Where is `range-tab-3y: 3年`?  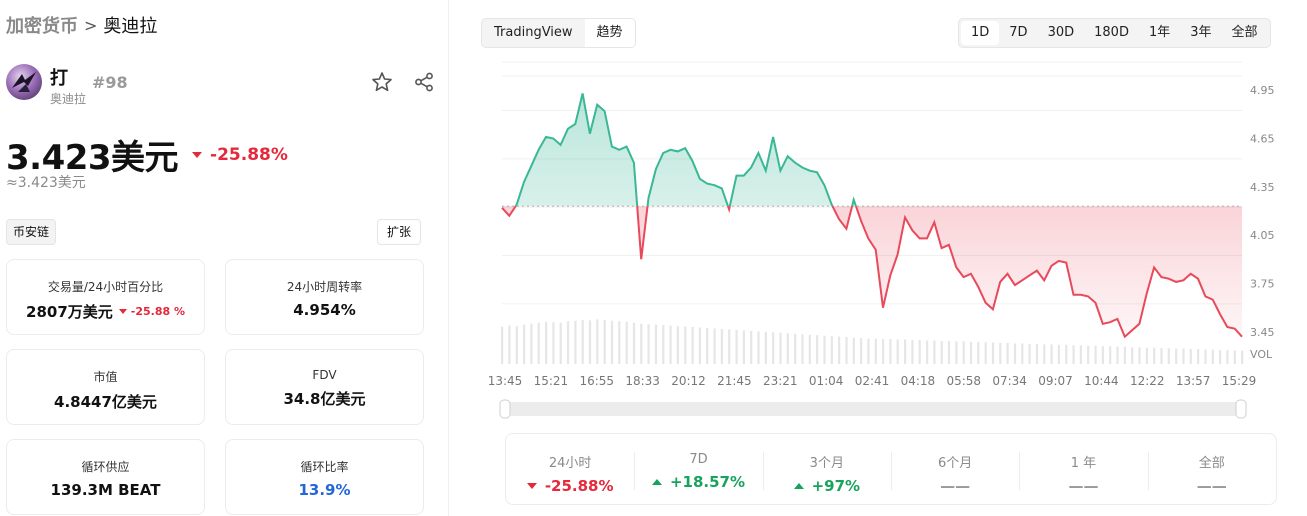 range-tab-3y: 3年 is located at coordinates (1201, 32).